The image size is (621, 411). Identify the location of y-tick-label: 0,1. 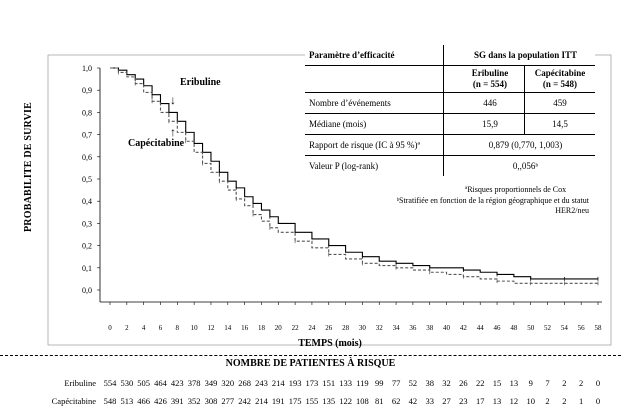
(87, 268).